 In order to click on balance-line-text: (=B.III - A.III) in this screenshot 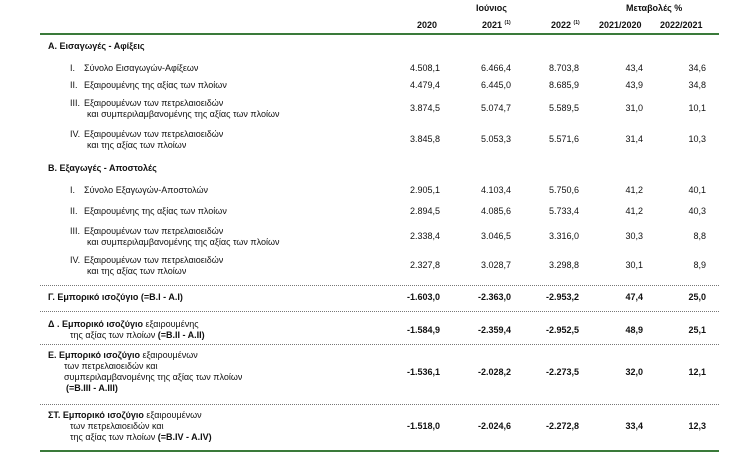, I will do `click(92, 388)`.